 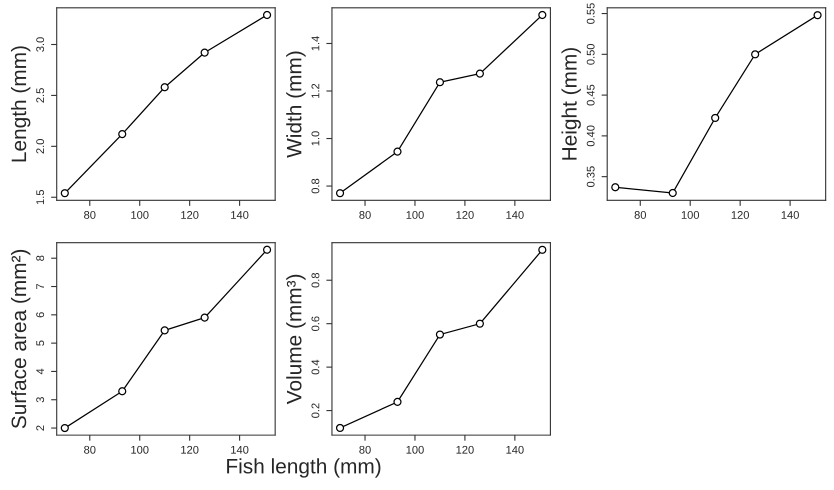 What do you see at coordinates (590, 54) in the screenshot?
I see `y-tick-label: 0.50` at bounding box center [590, 54].